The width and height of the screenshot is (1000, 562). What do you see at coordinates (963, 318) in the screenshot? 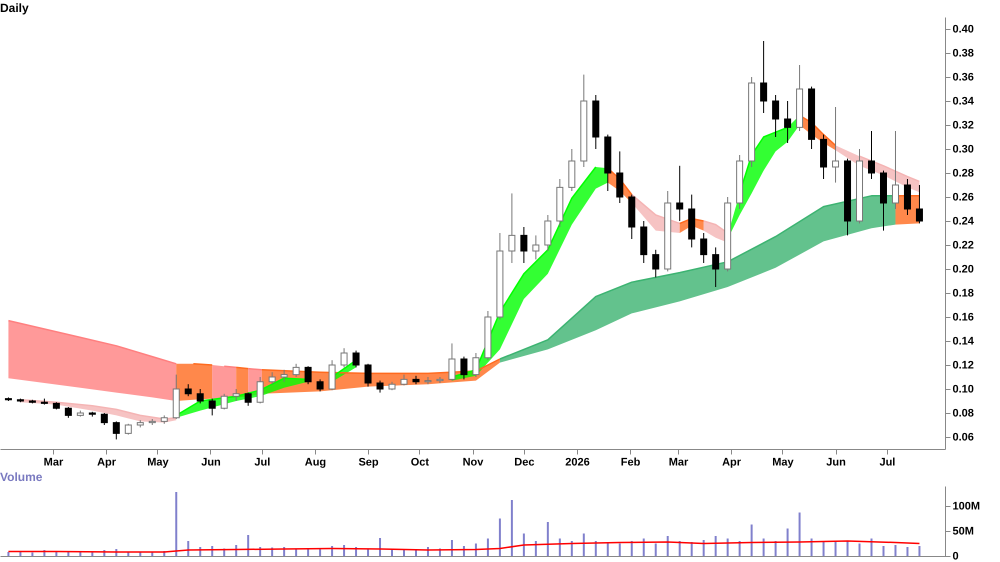
I see `y-tick-label: 0.16` at bounding box center [963, 318].